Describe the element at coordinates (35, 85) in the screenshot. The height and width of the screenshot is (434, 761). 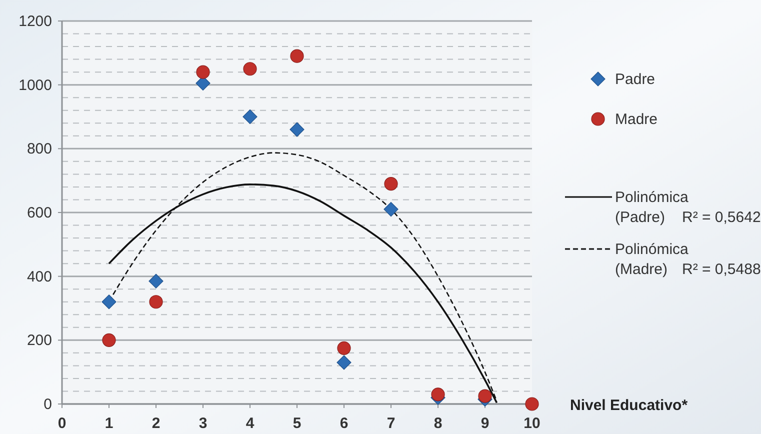
I see `y-tick-label: 1000` at that location.